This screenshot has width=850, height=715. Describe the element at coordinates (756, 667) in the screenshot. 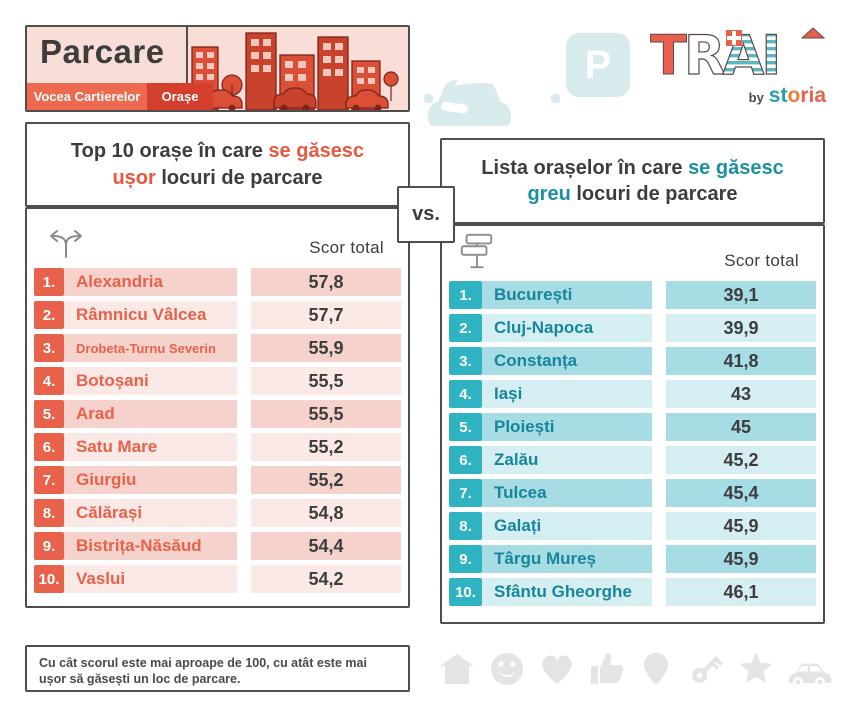

I see `star-icon` at that location.